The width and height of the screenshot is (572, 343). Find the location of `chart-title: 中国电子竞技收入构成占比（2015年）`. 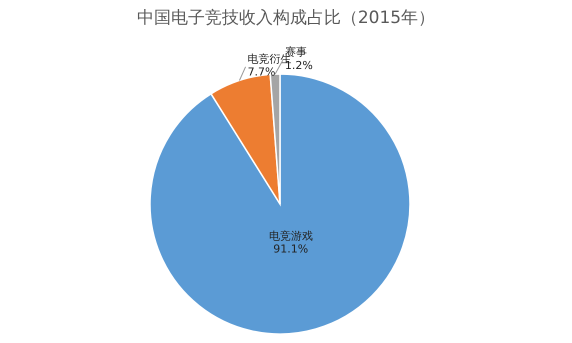

chart-title: 中国电子竞技收入构成占比（2015年） is located at coordinates (286, 18).